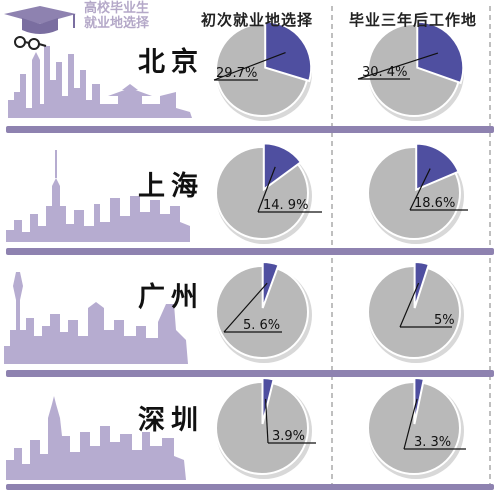 The width and height of the screenshot is (500, 495). I want to click on city-label-beijing: 北京, so click(171, 62).